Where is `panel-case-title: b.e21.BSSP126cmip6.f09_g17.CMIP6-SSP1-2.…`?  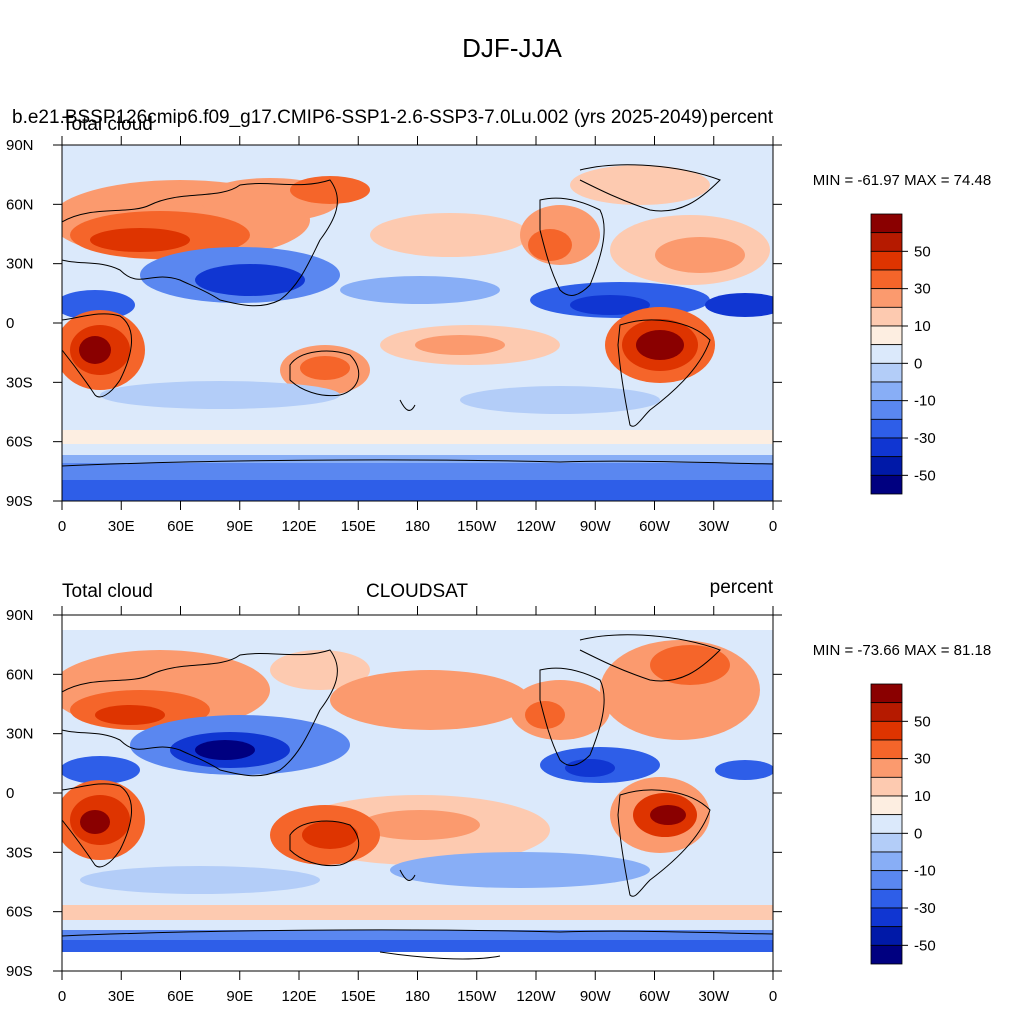 panel-case-title: b.e21.BSSP126cmip6.f09_g17.CMIP6-SSP1-2.… is located at coordinates (360, 117).